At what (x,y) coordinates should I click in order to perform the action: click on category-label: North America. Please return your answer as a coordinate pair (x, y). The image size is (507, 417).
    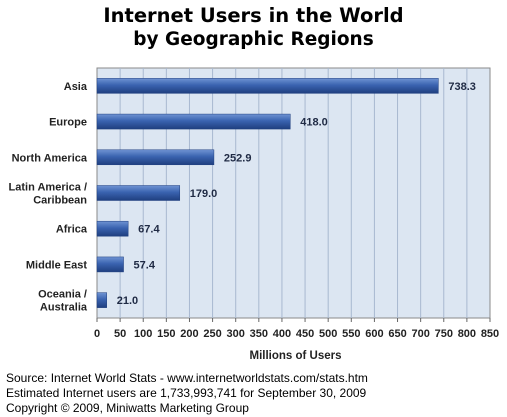
    Looking at the image, I should click on (50, 158).